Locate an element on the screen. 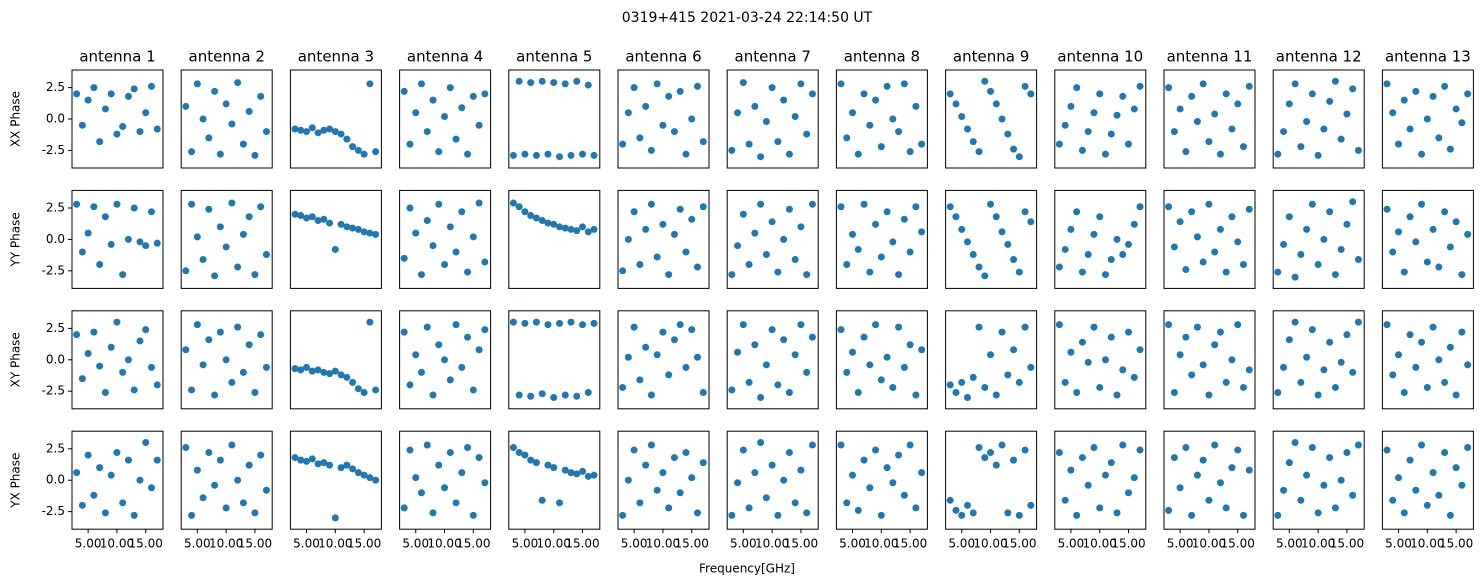  y-tick-label: -2.5 is located at coordinates (53, 391).